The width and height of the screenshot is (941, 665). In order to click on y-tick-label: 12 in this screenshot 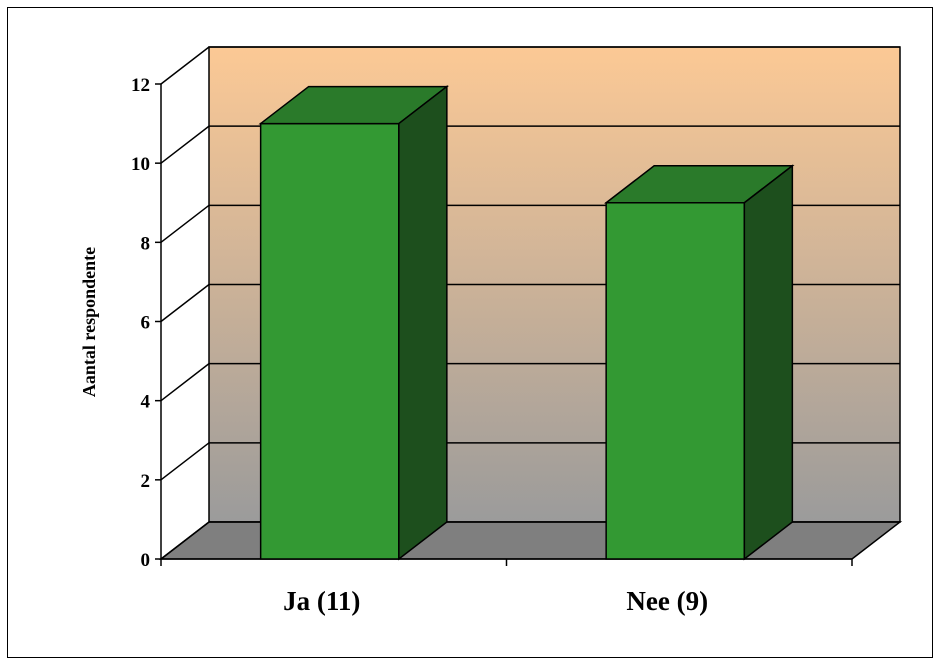, I will do `click(140, 85)`.